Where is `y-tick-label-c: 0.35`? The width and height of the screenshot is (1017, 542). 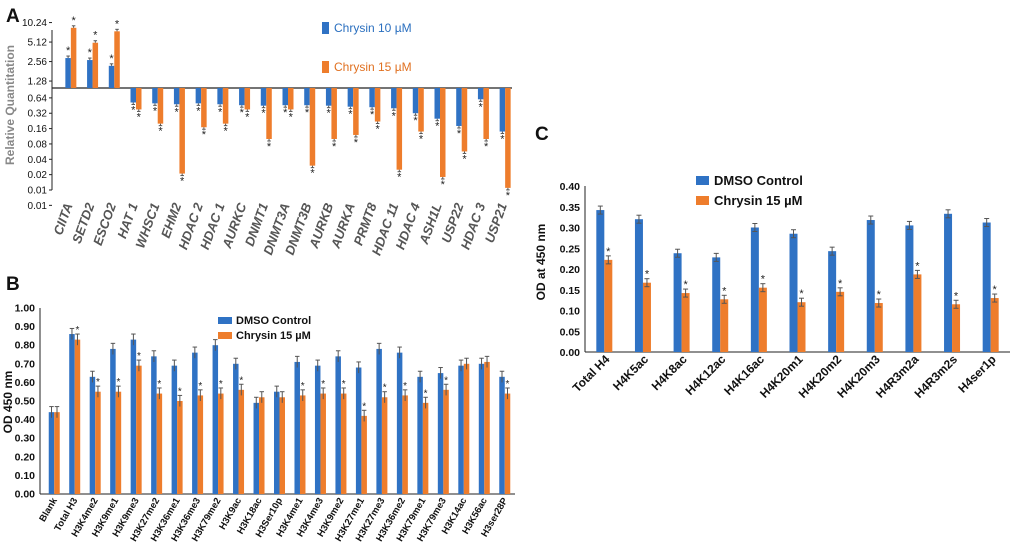
y-tick-label-c: 0.35 is located at coordinates (570, 208).